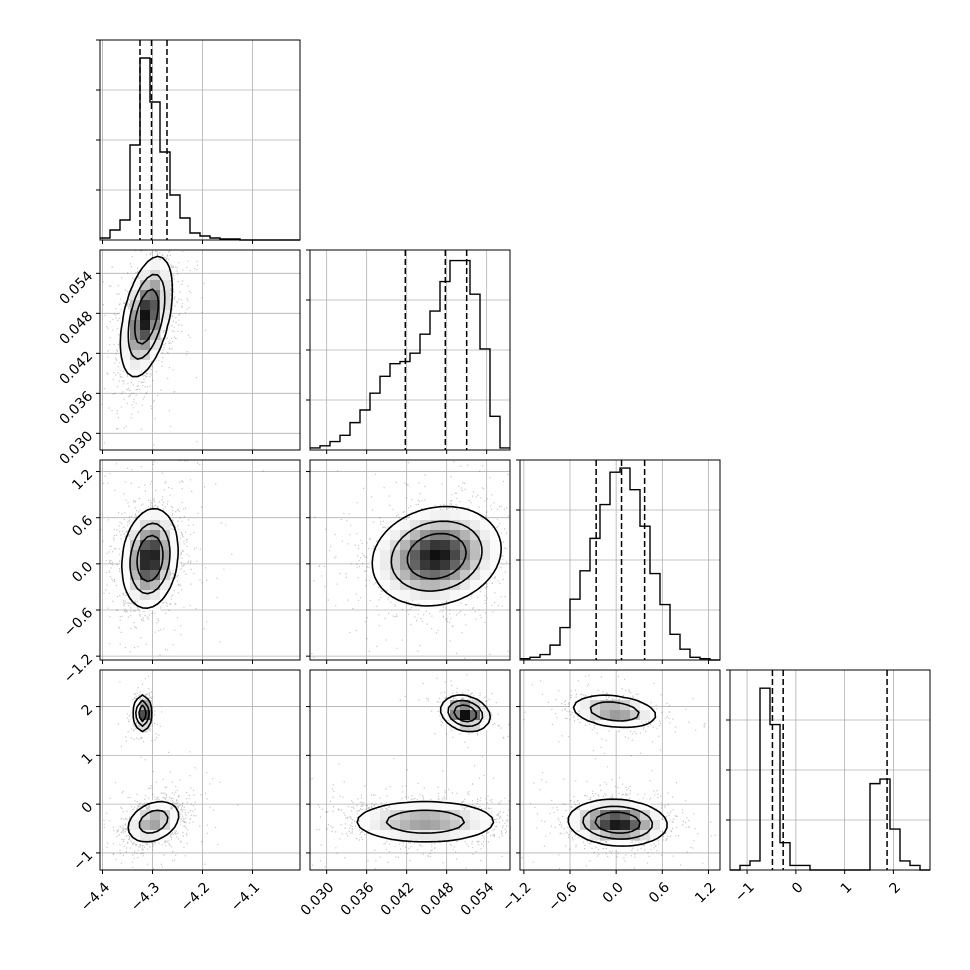  What do you see at coordinates (88, 759) in the screenshot?
I see `ytick-label-3-2: 1` at bounding box center [88, 759].